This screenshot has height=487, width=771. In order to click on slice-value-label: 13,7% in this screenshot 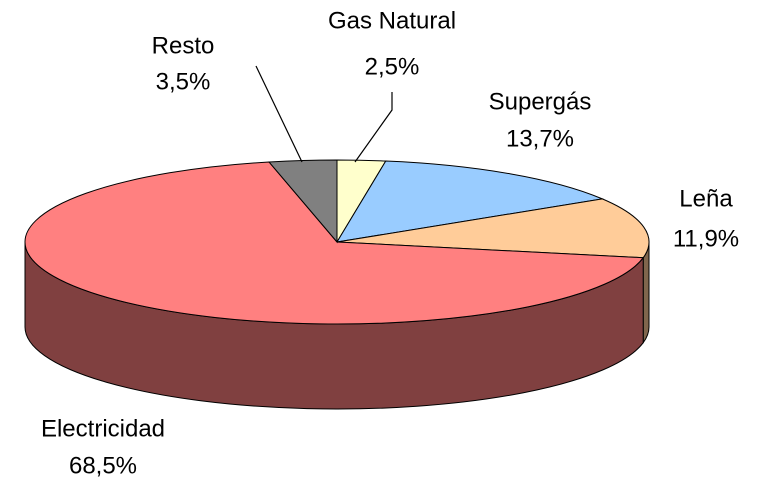, I will do `click(540, 138)`.